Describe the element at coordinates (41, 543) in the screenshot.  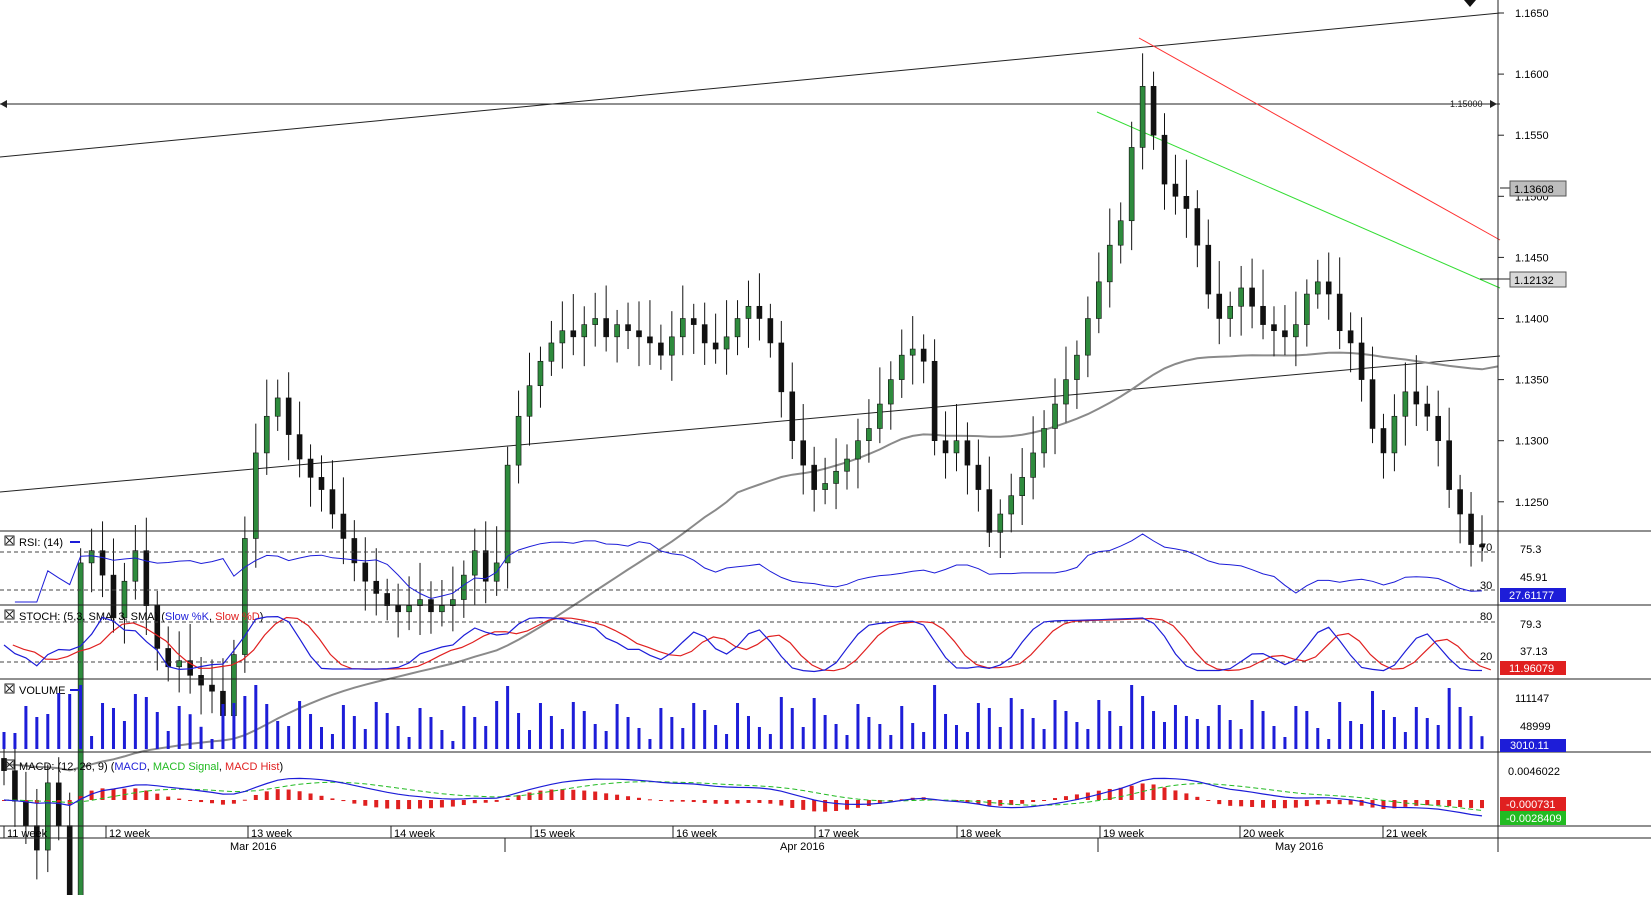
I see `rsi-title: RSI: (14)` at that location.